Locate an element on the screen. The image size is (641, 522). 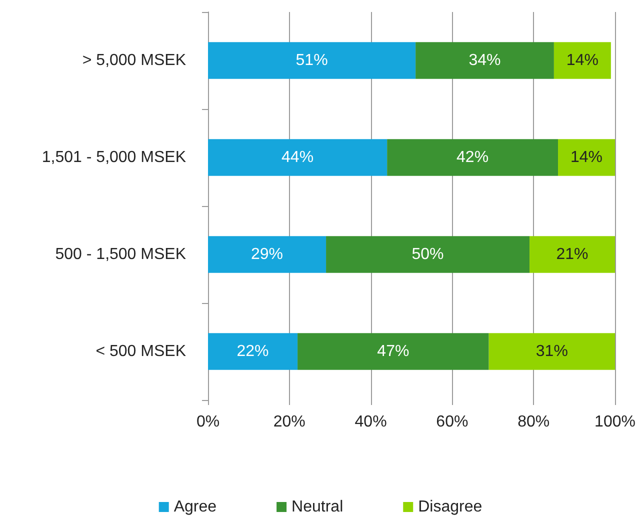
data-label: 34% is located at coordinates (484, 60).